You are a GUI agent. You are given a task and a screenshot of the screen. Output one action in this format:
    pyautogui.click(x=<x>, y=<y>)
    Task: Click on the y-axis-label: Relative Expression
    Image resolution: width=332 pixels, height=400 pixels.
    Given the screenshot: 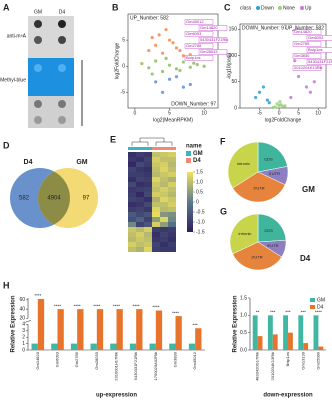 What is the action you would take?
    pyautogui.click(x=14, y=323)
    